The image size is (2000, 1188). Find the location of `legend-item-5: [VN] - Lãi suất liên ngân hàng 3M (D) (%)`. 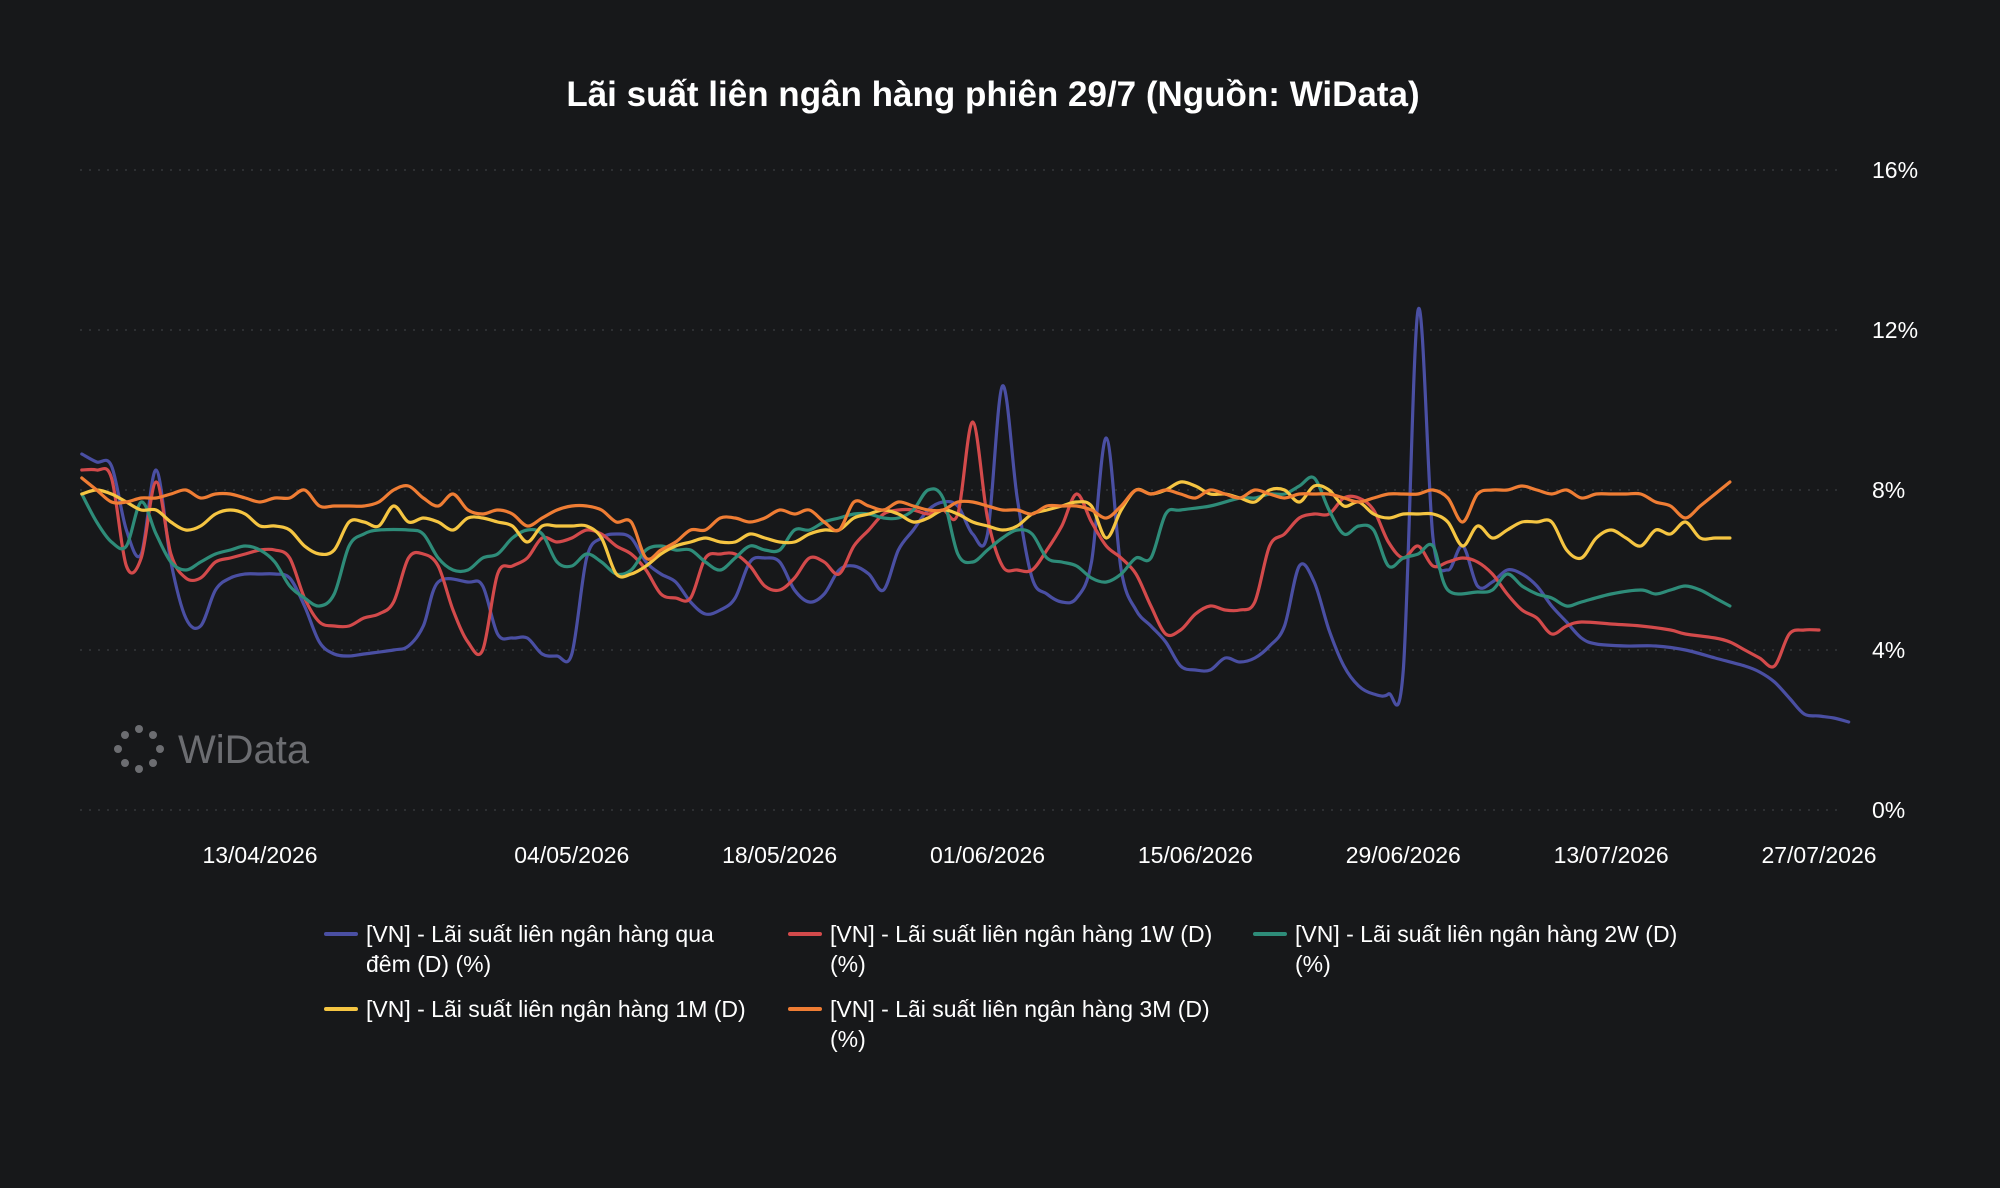

legend-item-5: [VN] - Lãi suất liên ngân hàng 3M (D) (%) is located at coordinates (999, 1024).